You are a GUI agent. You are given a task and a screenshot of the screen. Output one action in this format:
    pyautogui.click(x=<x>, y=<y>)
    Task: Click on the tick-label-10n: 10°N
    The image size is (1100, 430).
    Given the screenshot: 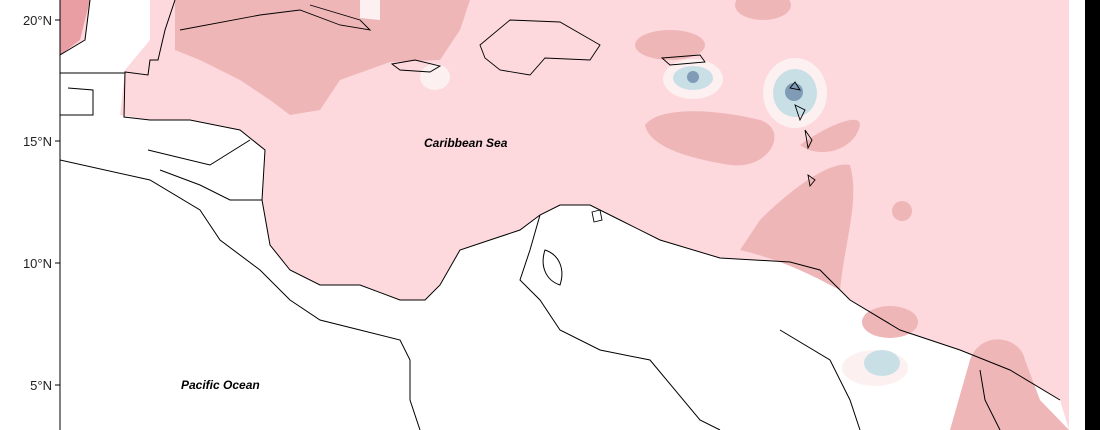 What is the action you would take?
    pyautogui.click(x=37, y=263)
    